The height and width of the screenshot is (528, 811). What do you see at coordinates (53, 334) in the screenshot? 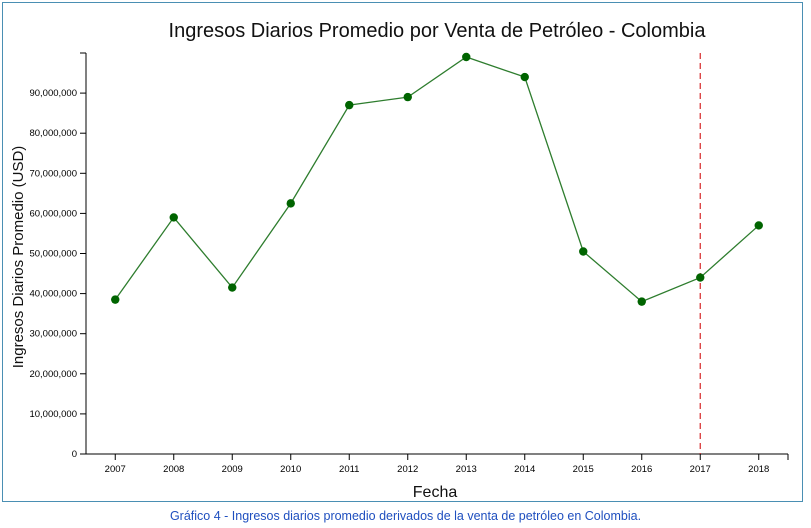
I see `y-tick-label: 30,000,000` at bounding box center [53, 334].